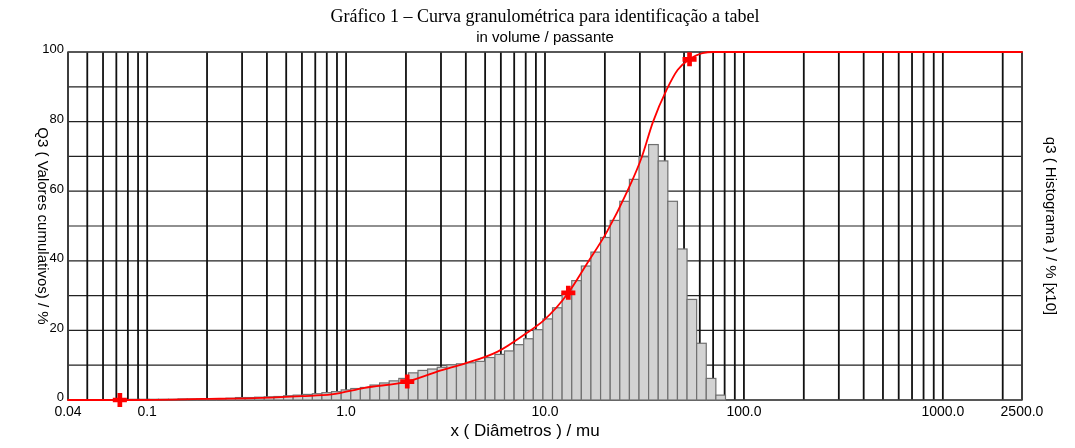  What do you see at coordinates (147, 411) in the screenshot?
I see `x-tick-label: 0.1` at bounding box center [147, 411].